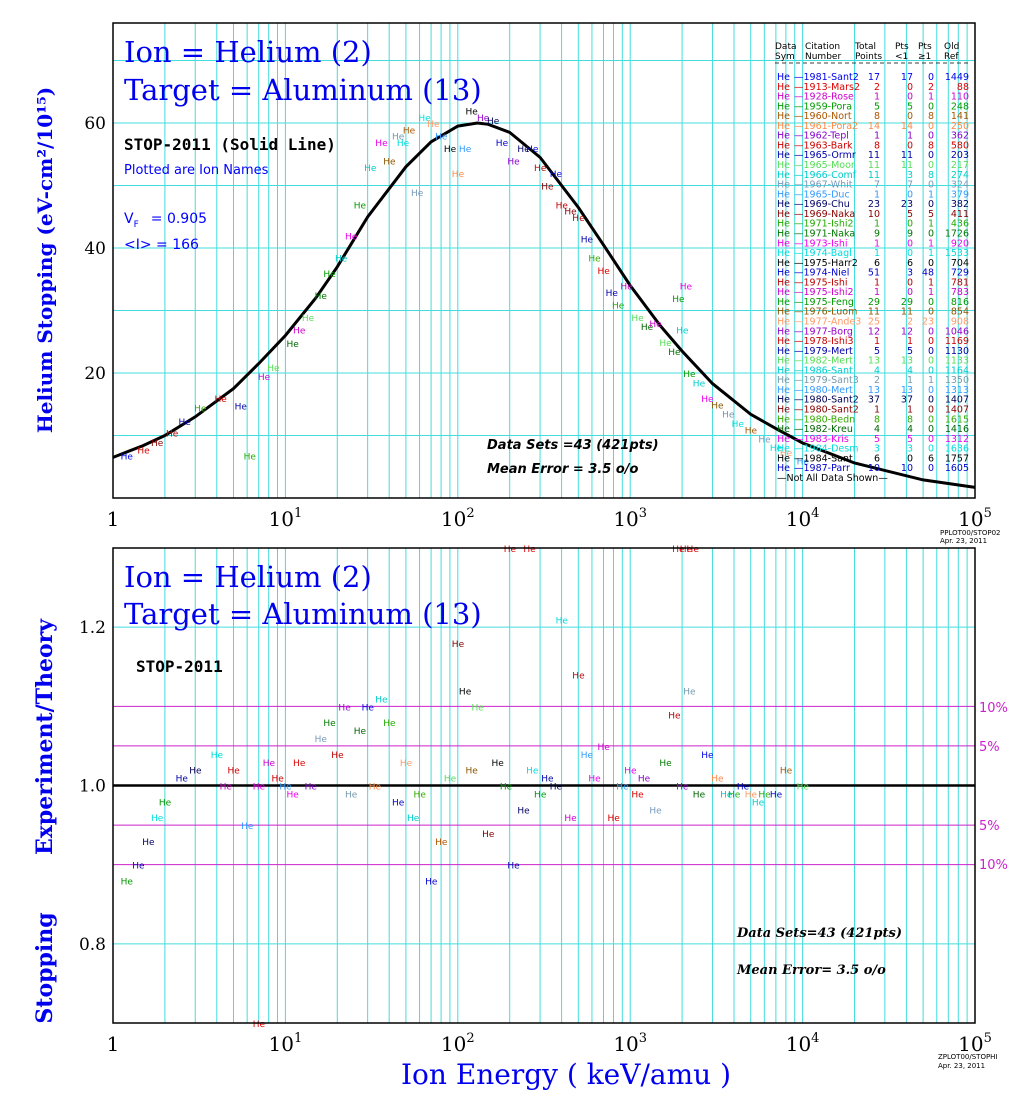 This screenshot has width=1023, height=1099. Describe the element at coordinates (910, 233) in the screenshot. I see `legend-lt1: 9` at that location.